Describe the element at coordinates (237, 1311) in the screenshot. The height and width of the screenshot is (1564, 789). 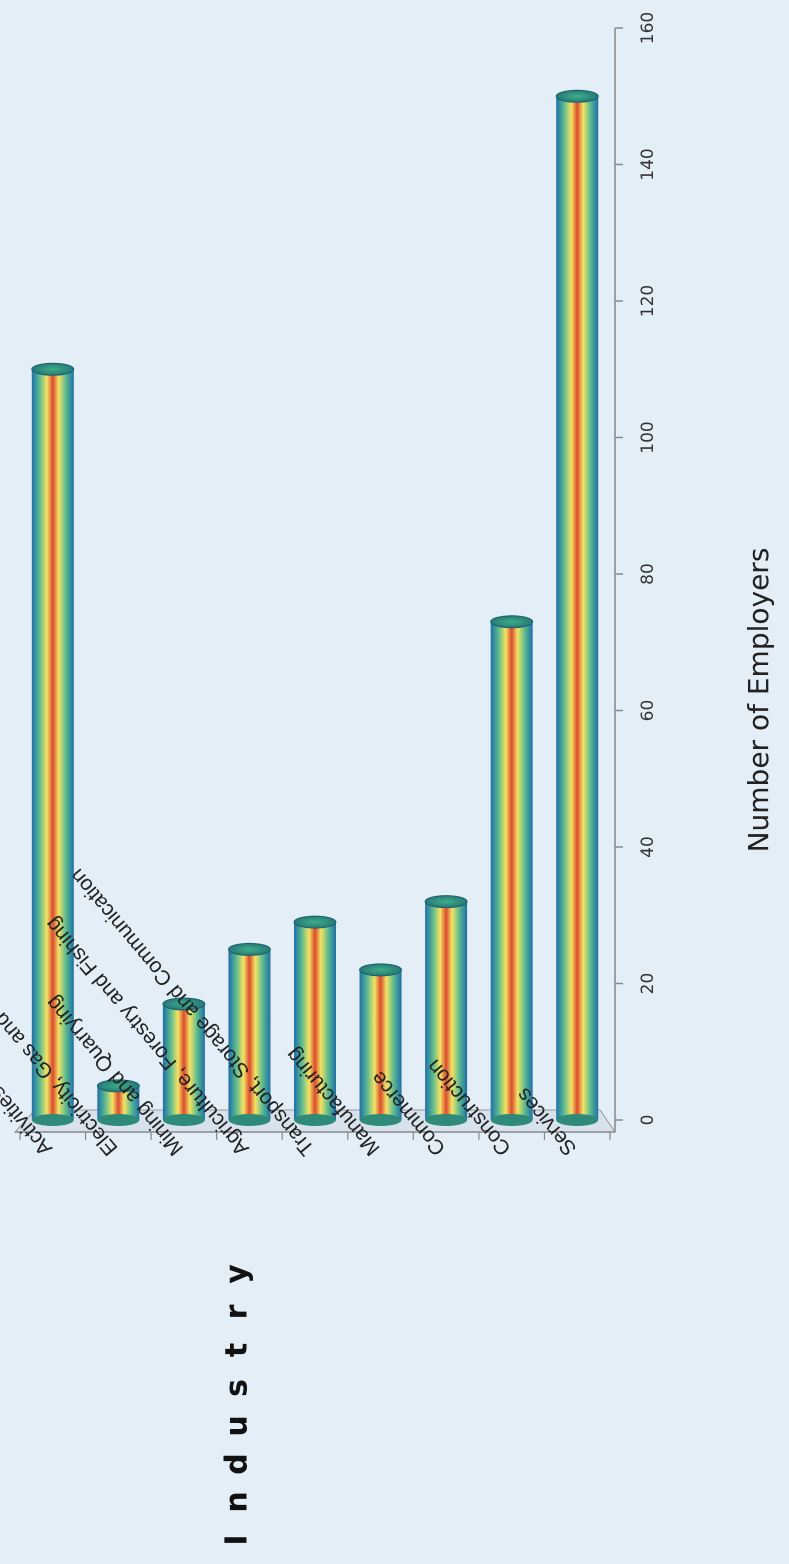
I see `y-axis-title-letter: r` at that location.